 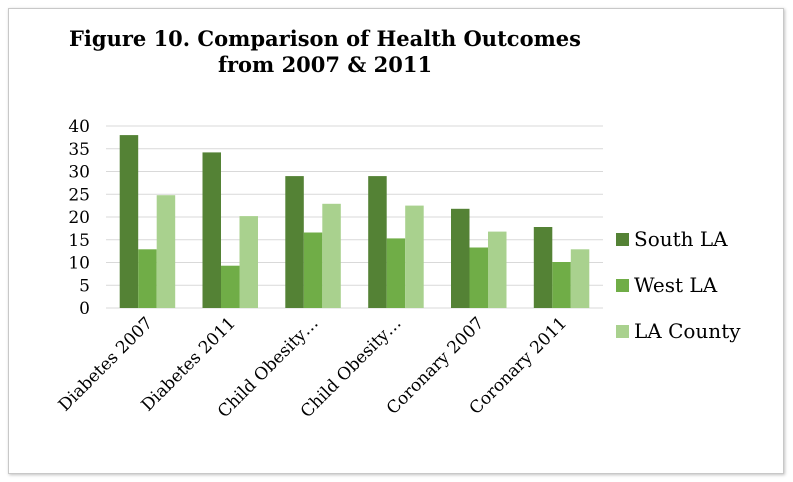 What do you see at coordinates (79, 264) in the screenshot?
I see `y-tick-label: 10` at bounding box center [79, 264].